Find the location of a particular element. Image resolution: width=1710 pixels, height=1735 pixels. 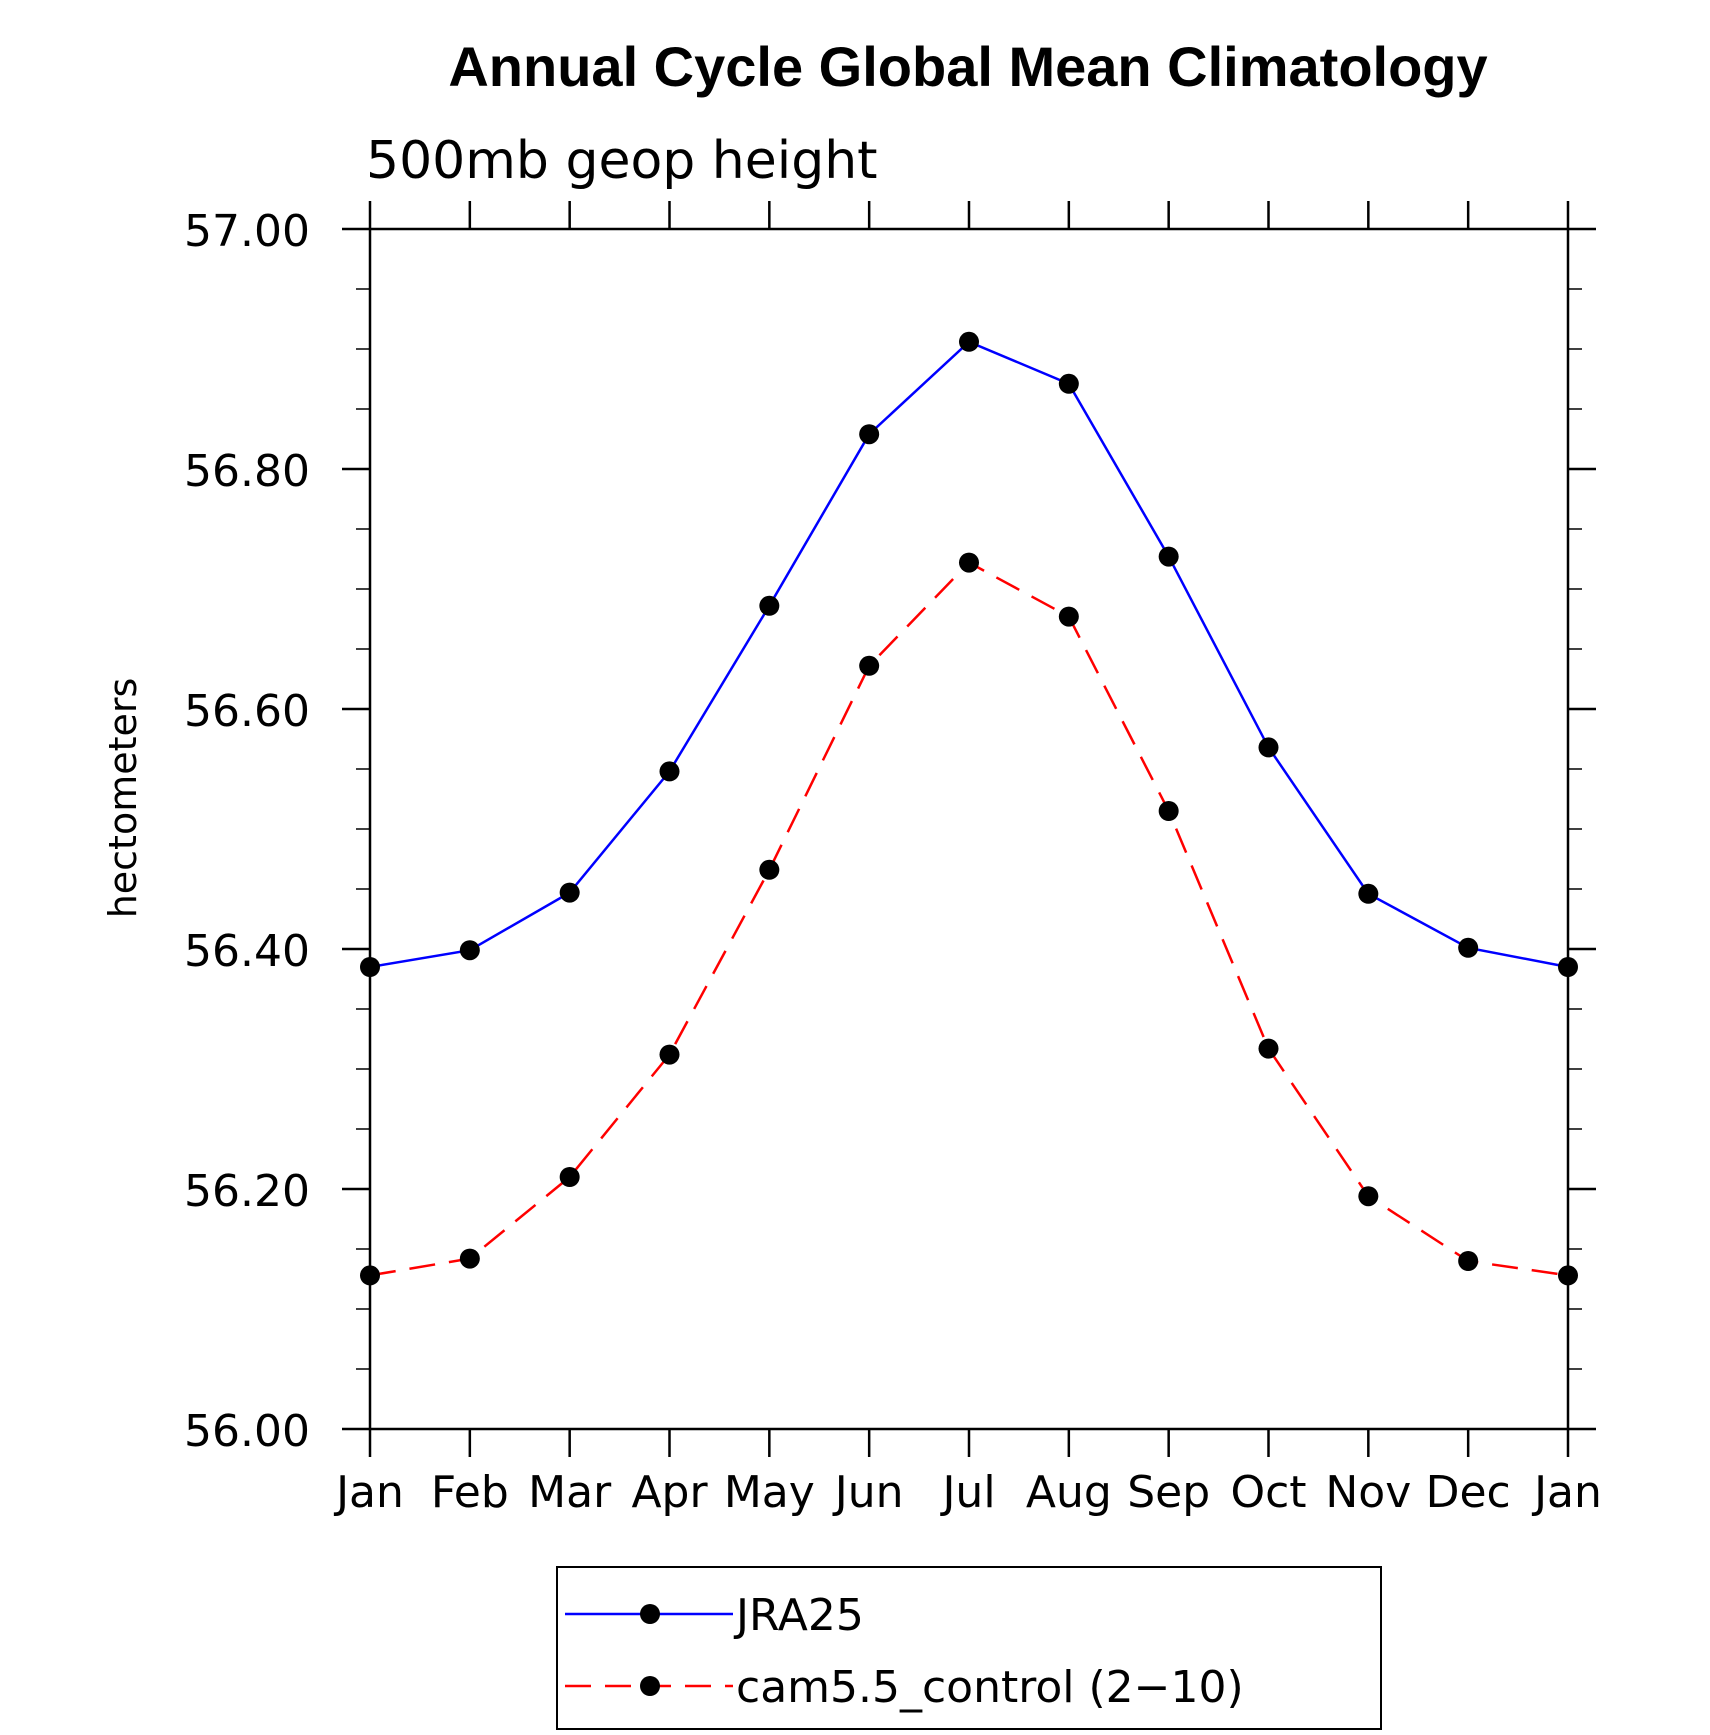

x-tick-label: Feb is located at coordinates (470, 1492).